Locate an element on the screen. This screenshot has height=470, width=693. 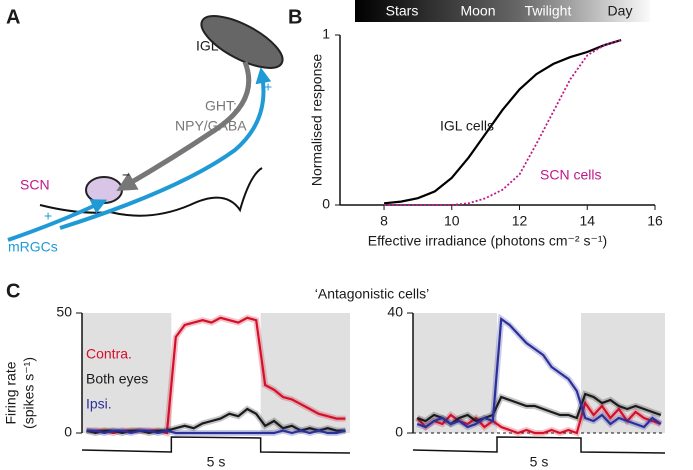
light-bar is located at coordinates (502, 11).